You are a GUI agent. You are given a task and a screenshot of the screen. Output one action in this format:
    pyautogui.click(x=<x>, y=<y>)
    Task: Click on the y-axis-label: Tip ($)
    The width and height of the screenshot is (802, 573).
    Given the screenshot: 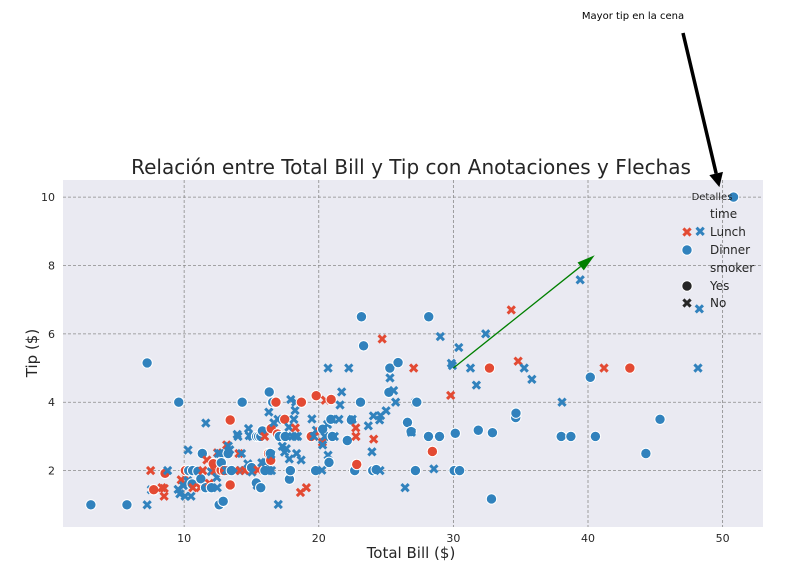 What is the action you would take?
    pyautogui.click(x=32, y=353)
    